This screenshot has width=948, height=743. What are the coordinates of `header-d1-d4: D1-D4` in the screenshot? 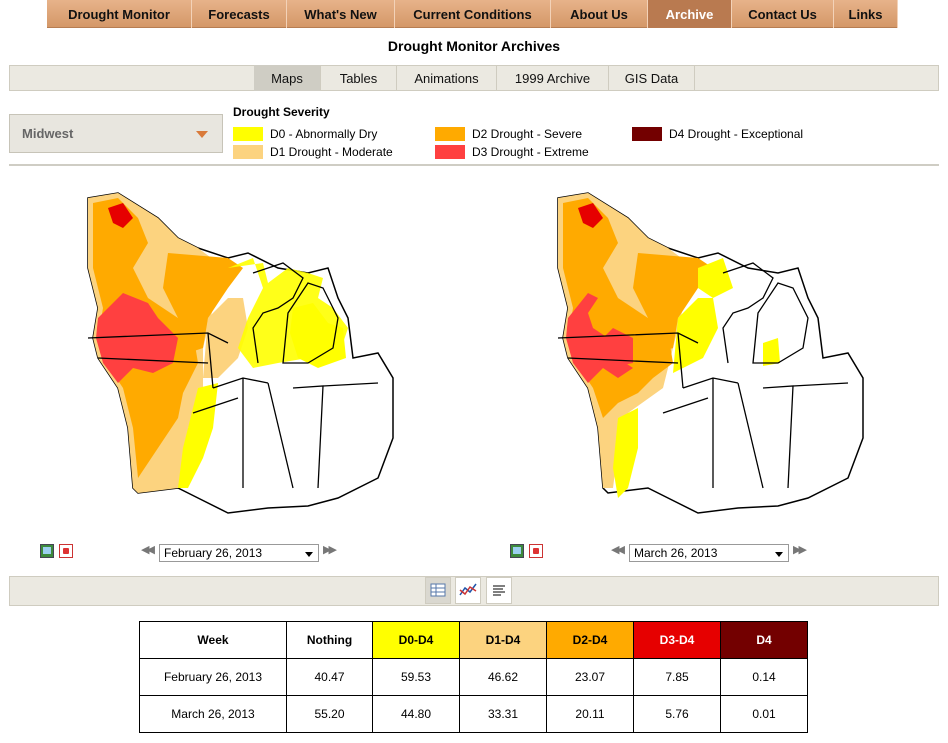 It's located at (503, 640).